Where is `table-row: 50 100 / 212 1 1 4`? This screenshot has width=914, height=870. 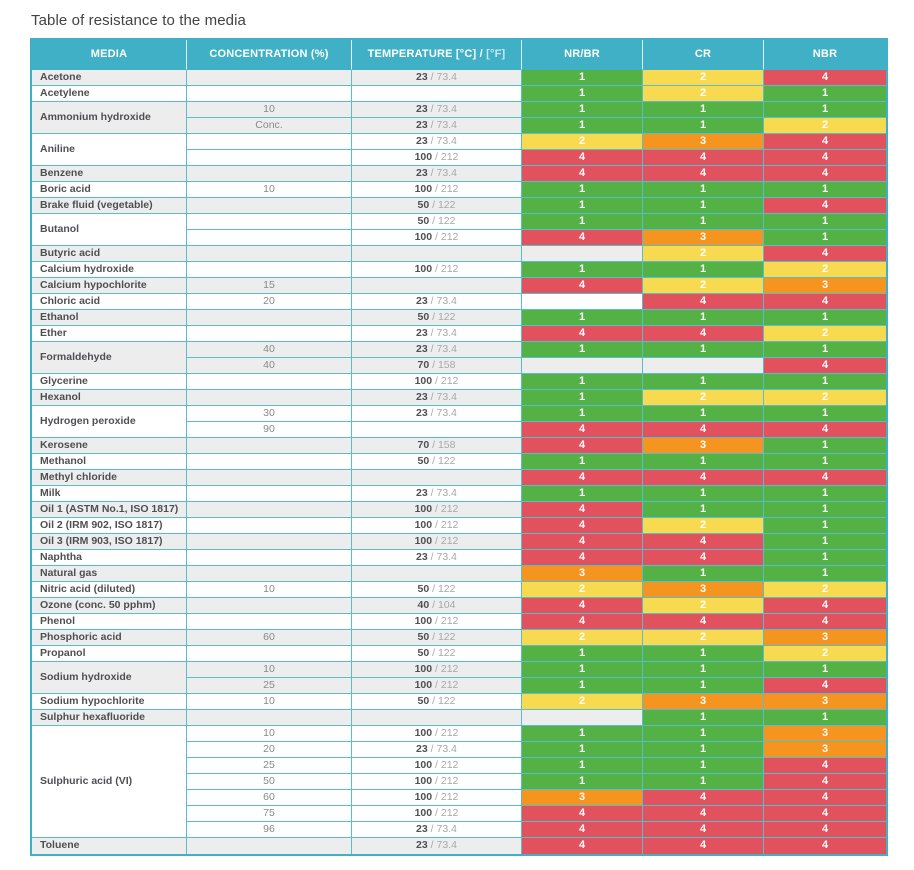
table-row: 50 100 / 212 1 1 4 is located at coordinates (459, 782).